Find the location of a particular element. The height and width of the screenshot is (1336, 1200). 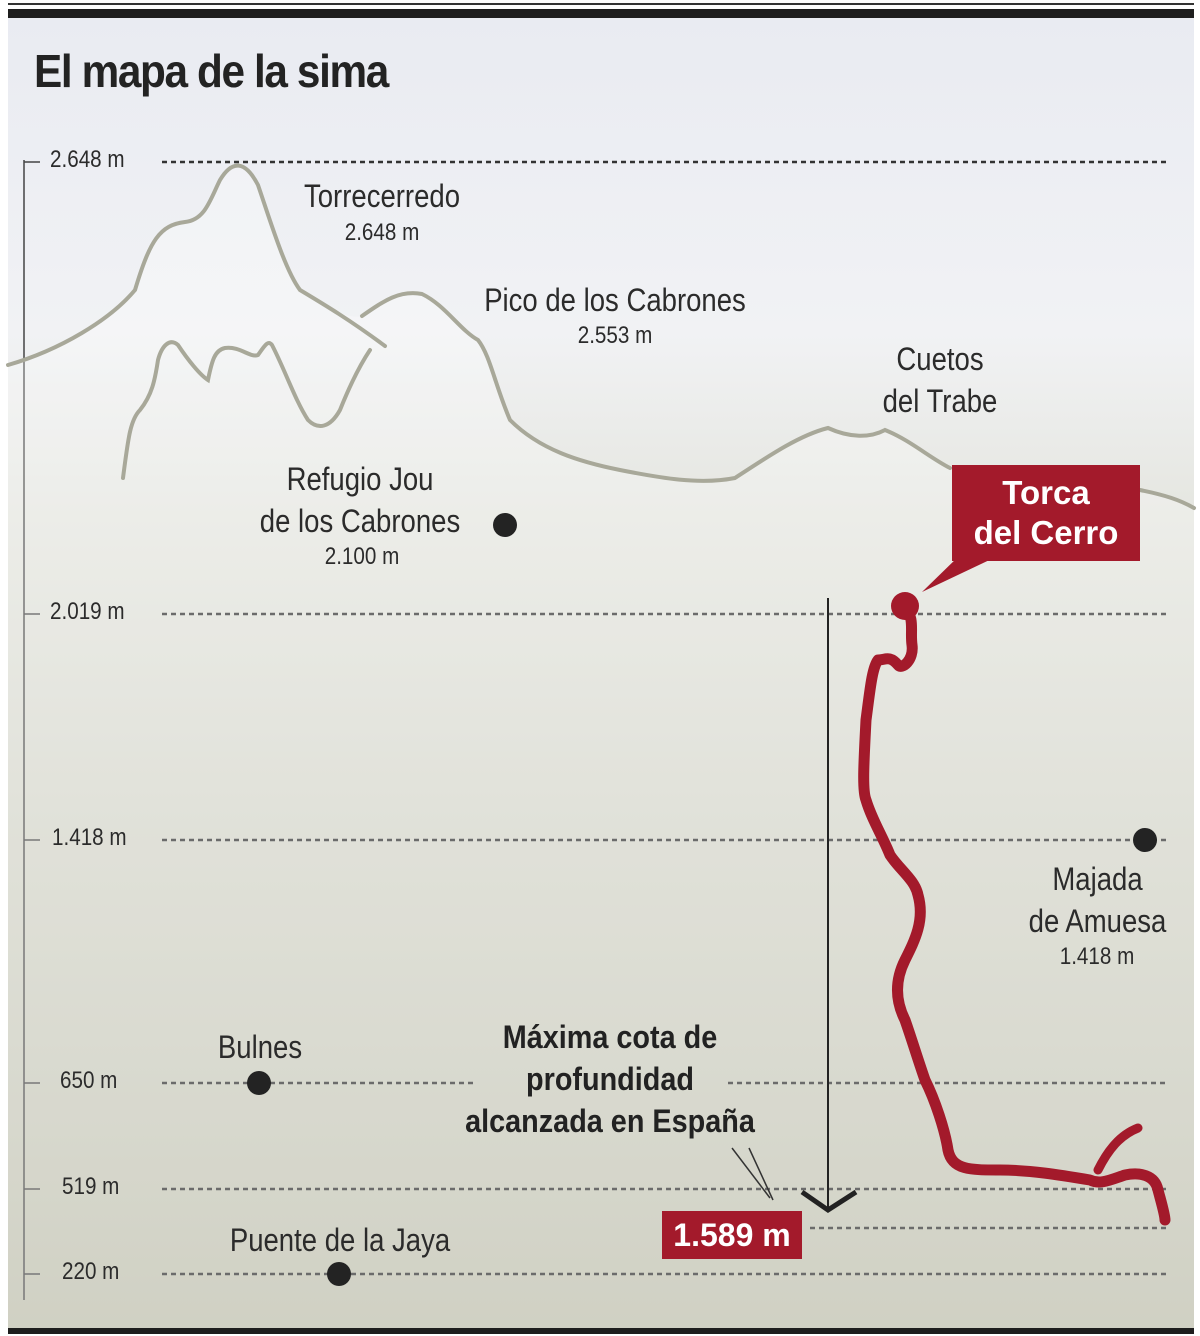

axis-label-2019: 2.019 m is located at coordinates (87, 611).